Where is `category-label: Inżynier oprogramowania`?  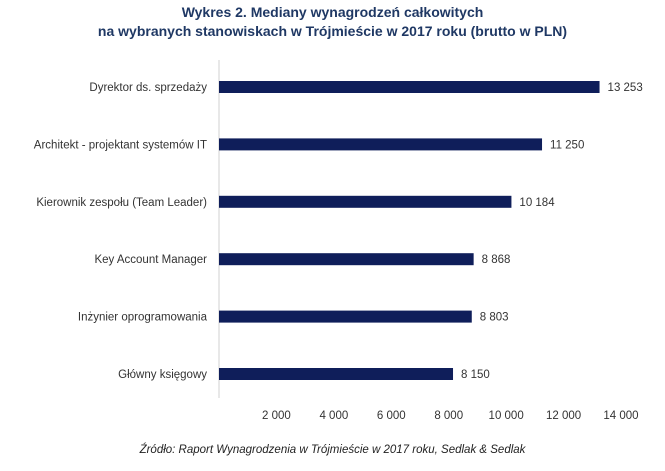 category-label: Inżynier oprogramowania is located at coordinates (143, 318).